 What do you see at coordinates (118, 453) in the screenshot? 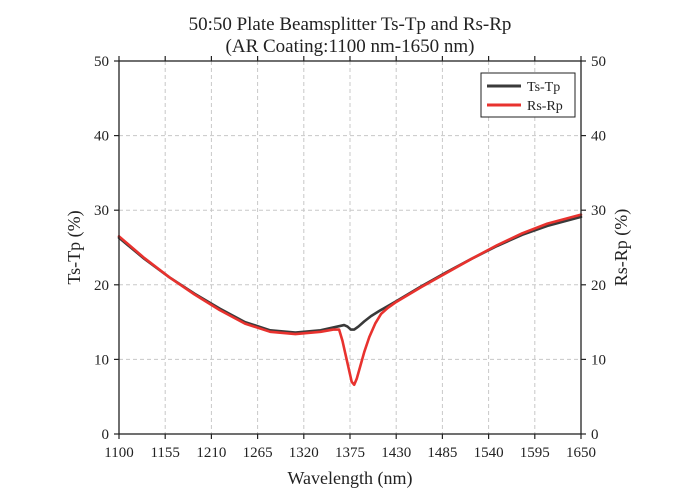
I see `x-tick-label: 1100` at bounding box center [118, 453].